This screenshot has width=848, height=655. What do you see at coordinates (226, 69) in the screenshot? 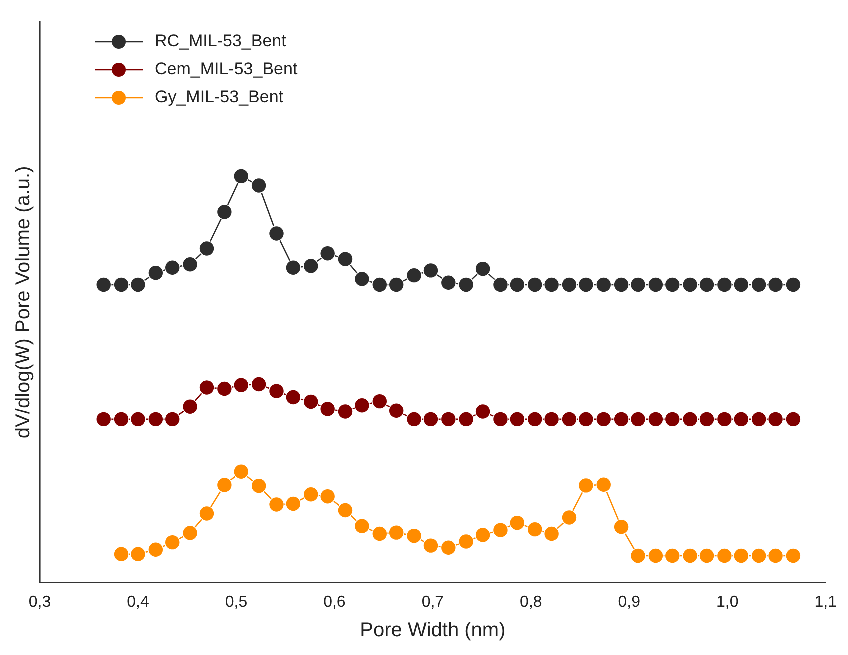
I see `legend-label: Cem_MIL-53_Bent` at bounding box center [226, 69].